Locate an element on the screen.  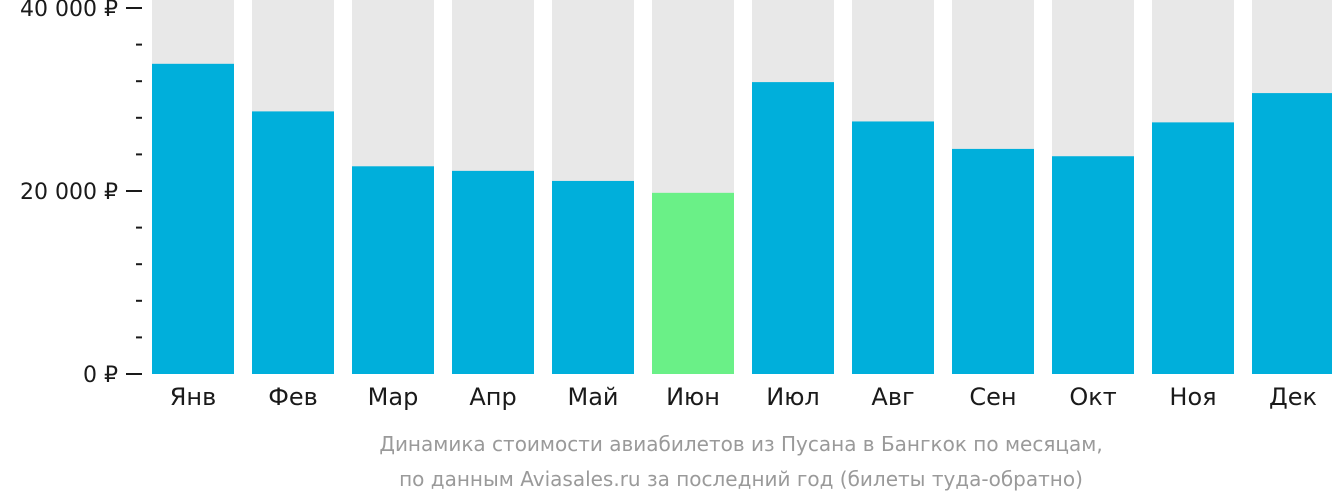
y-tick-label: 20 000 ₽ is located at coordinates (69, 192).